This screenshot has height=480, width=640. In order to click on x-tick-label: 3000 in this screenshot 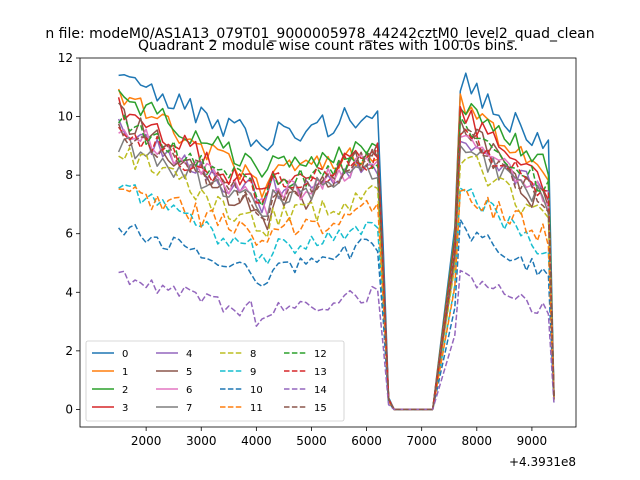, I will do `click(201, 441)`.